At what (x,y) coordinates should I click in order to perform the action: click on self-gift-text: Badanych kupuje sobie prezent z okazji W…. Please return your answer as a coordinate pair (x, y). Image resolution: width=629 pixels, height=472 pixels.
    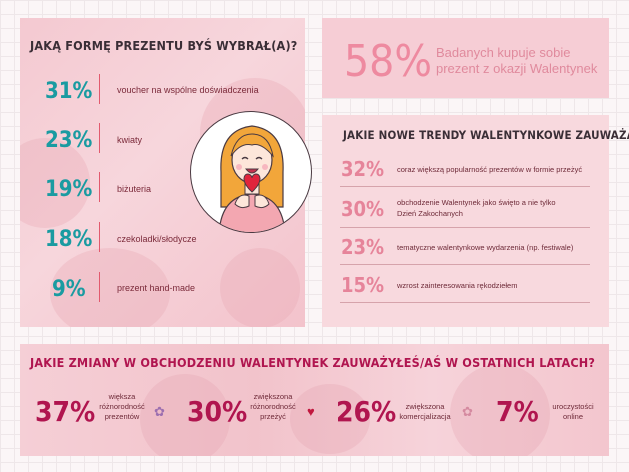
    Looking at the image, I should click on (517, 60).